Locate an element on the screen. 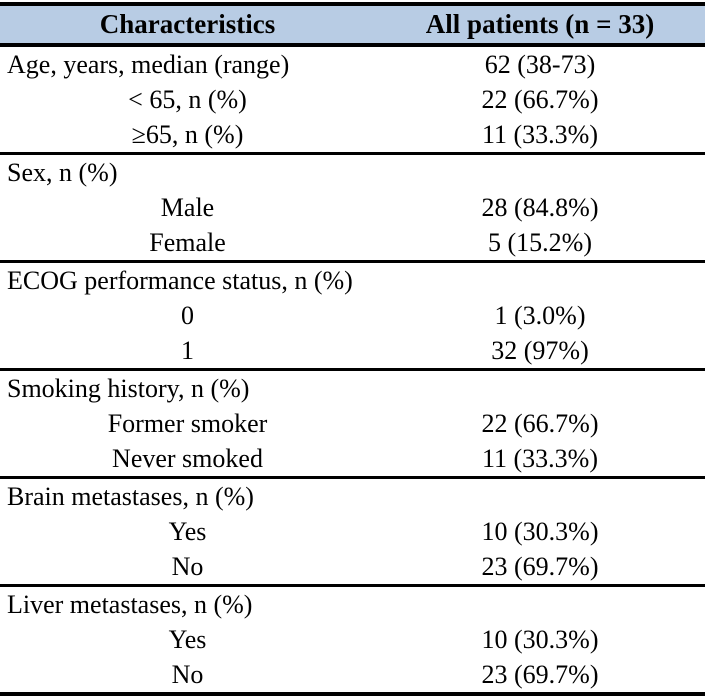 Image resolution: width=705 pixels, height=697 pixels. table-row-sex: Sex, n (%) is located at coordinates (352, 172).